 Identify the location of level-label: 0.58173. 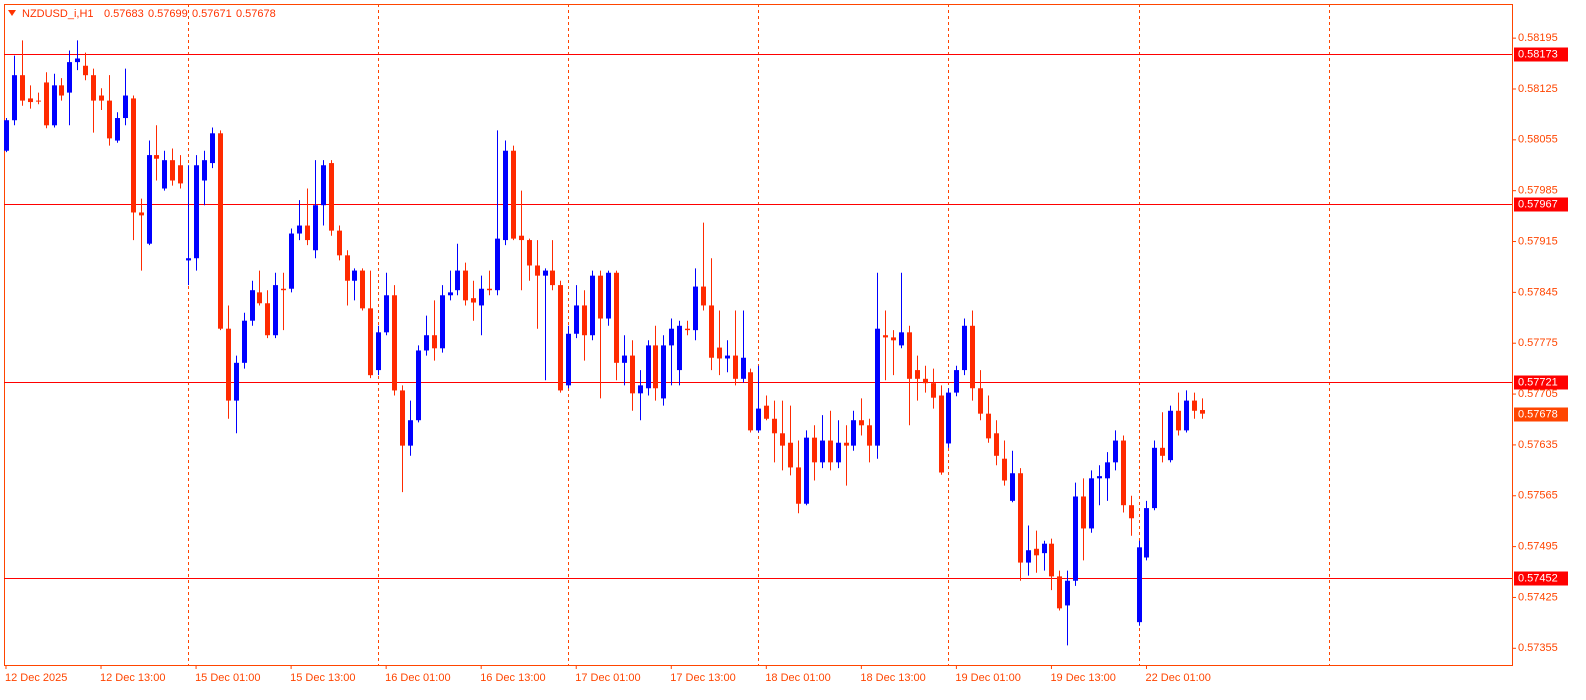
(1538, 54).